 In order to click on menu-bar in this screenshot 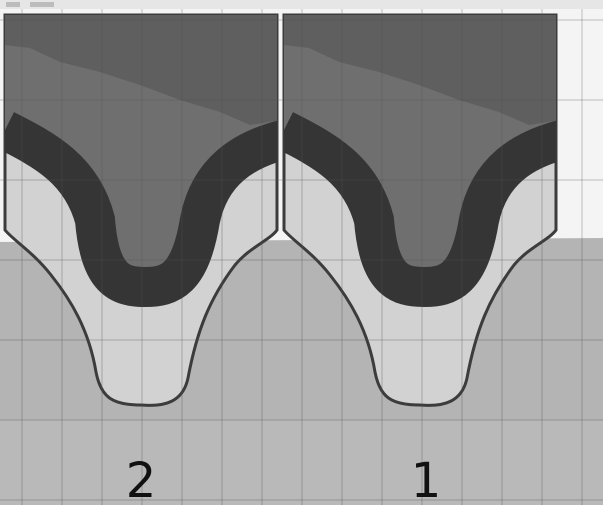, I will do `click(301, 4)`.